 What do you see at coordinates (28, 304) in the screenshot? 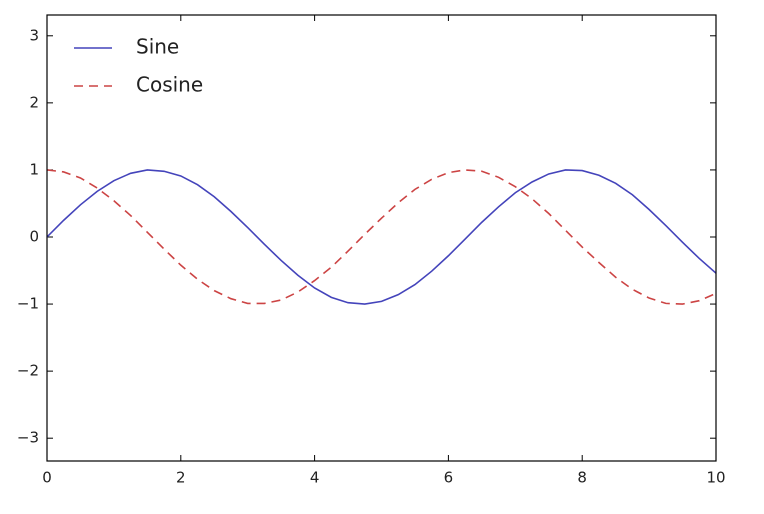
I see `y-tick-label: −1` at bounding box center [28, 304].